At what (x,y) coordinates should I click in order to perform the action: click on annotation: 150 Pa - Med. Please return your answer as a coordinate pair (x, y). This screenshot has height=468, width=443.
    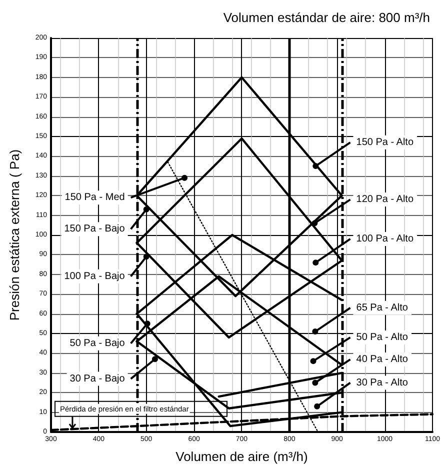
    Looking at the image, I should click on (94, 198).